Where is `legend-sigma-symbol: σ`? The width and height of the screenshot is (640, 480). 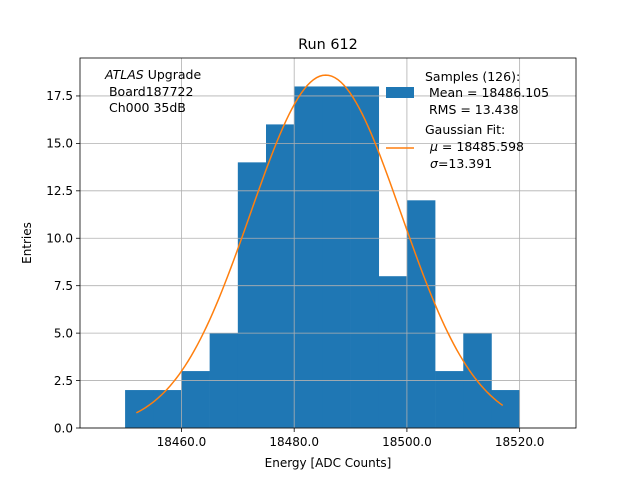
legend-sigma-symbol: σ is located at coordinates (434, 163).